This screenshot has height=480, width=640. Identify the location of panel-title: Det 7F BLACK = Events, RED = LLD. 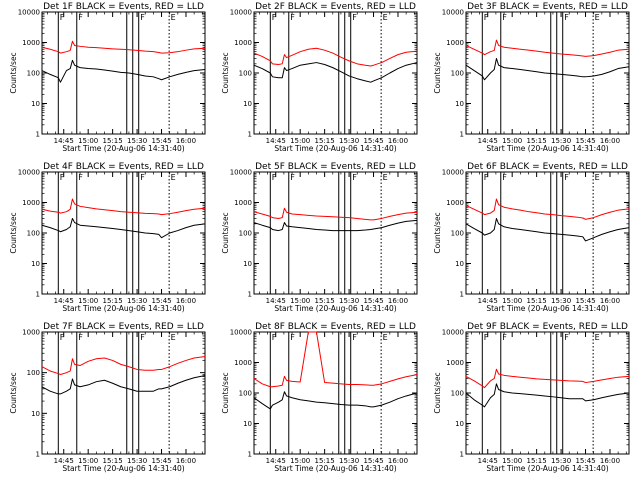
(123, 327).